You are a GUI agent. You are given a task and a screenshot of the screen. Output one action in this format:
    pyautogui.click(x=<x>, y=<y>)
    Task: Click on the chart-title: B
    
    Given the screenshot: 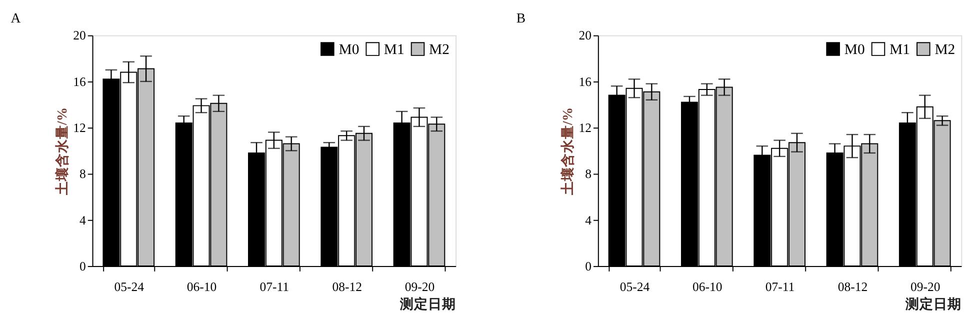 What is the action you would take?
    pyautogui.click(x=521, y=18)
    